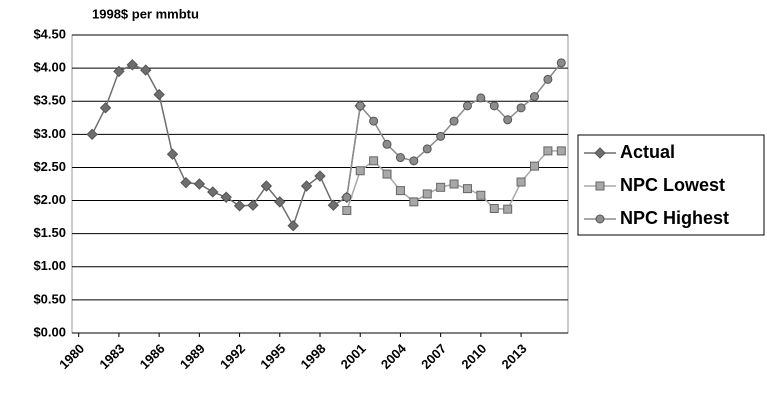  I want to click on legend-label: NPC Highest, so click(674, 218).